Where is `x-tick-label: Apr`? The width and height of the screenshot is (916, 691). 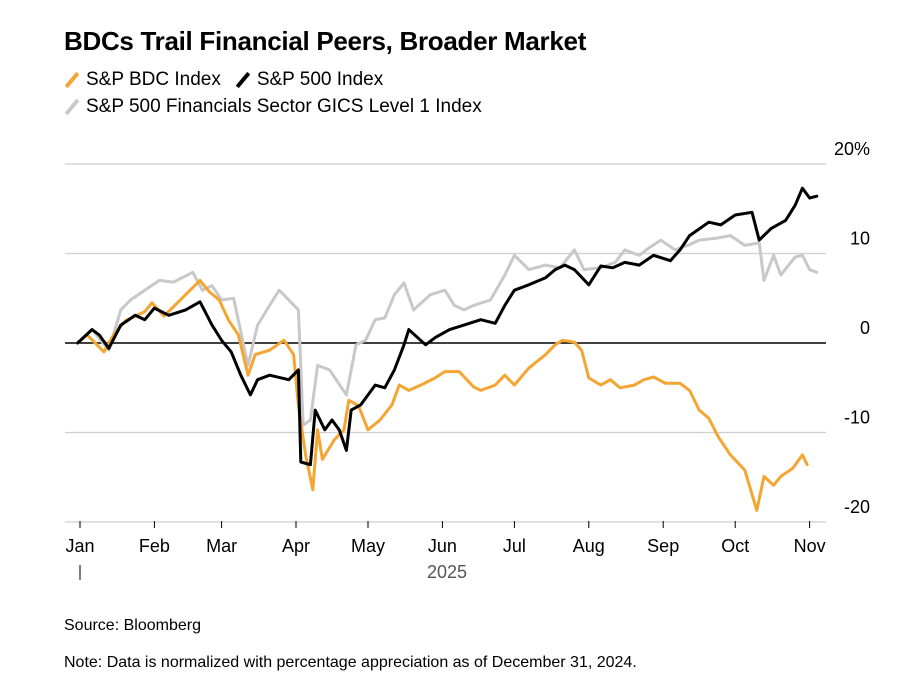
x-tick-label: Apr is located at coordinates (296, 546).